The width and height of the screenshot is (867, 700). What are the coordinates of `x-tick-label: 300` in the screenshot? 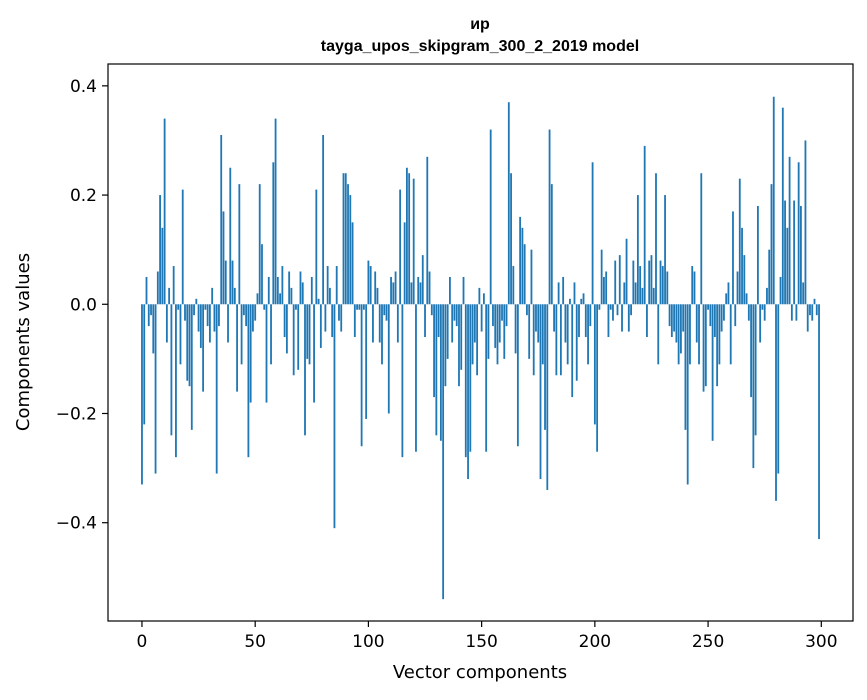 It's located at (821, 642).